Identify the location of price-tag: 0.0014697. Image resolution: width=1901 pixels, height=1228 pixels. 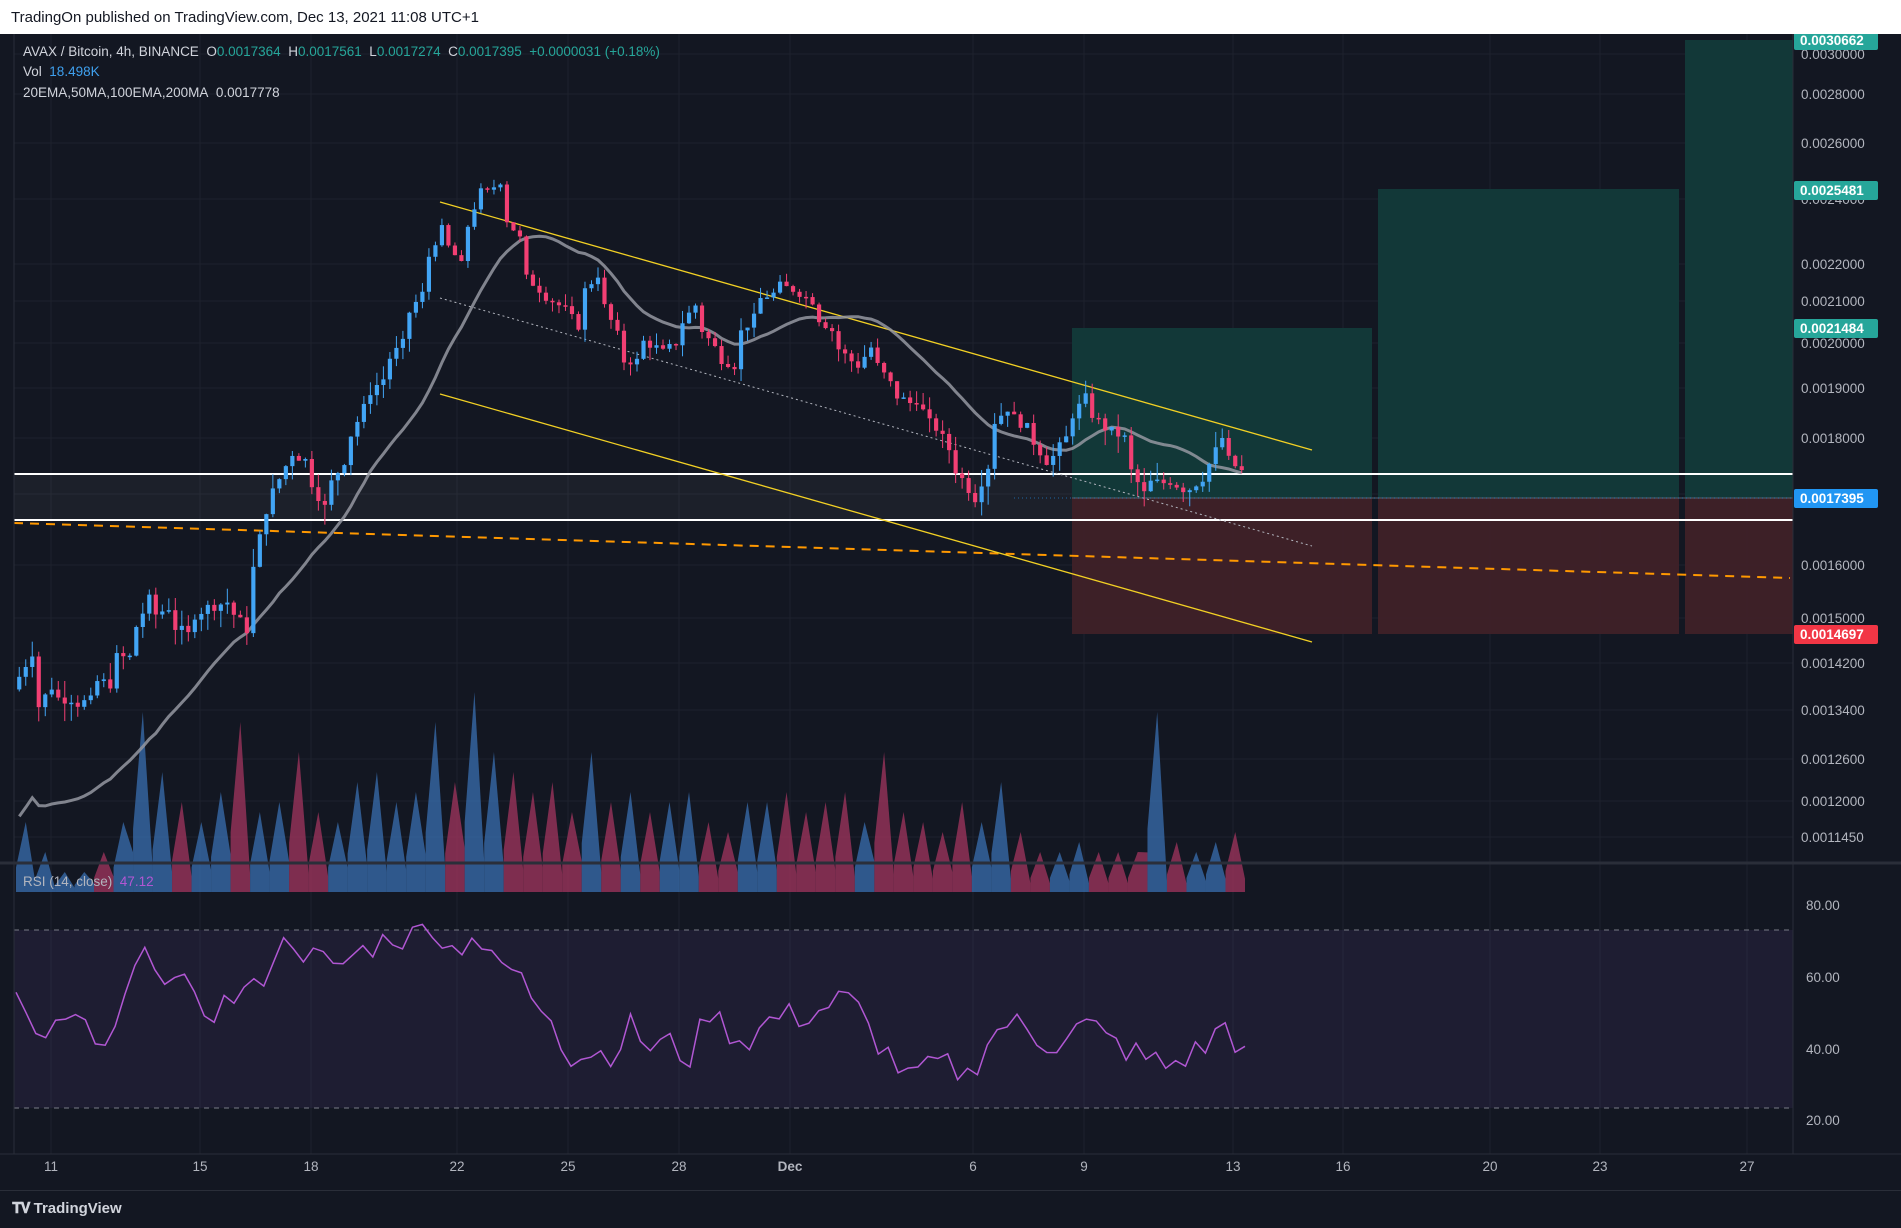
(1836, 634).